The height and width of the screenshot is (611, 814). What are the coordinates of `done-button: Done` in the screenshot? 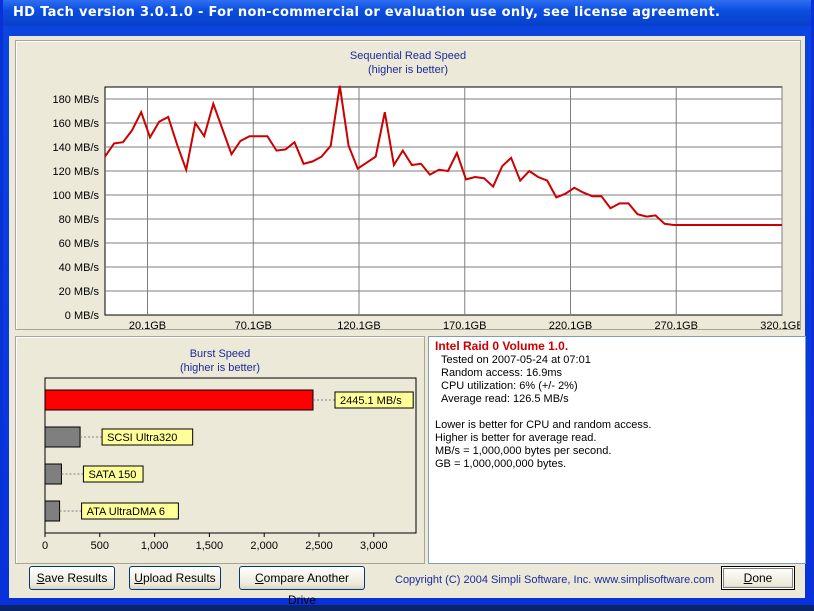 It's located at (758, 578).